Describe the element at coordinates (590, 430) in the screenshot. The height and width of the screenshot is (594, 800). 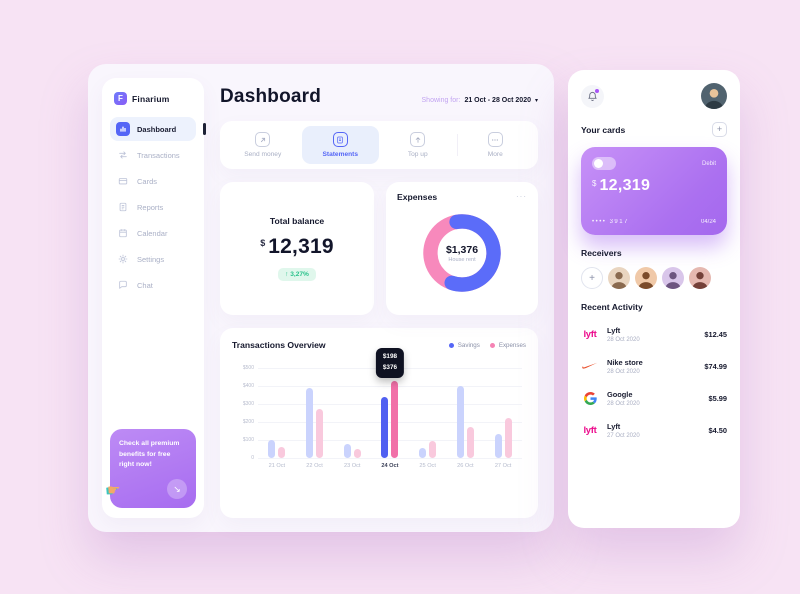
I see `lyft-logo-icon: lyft` at that location.